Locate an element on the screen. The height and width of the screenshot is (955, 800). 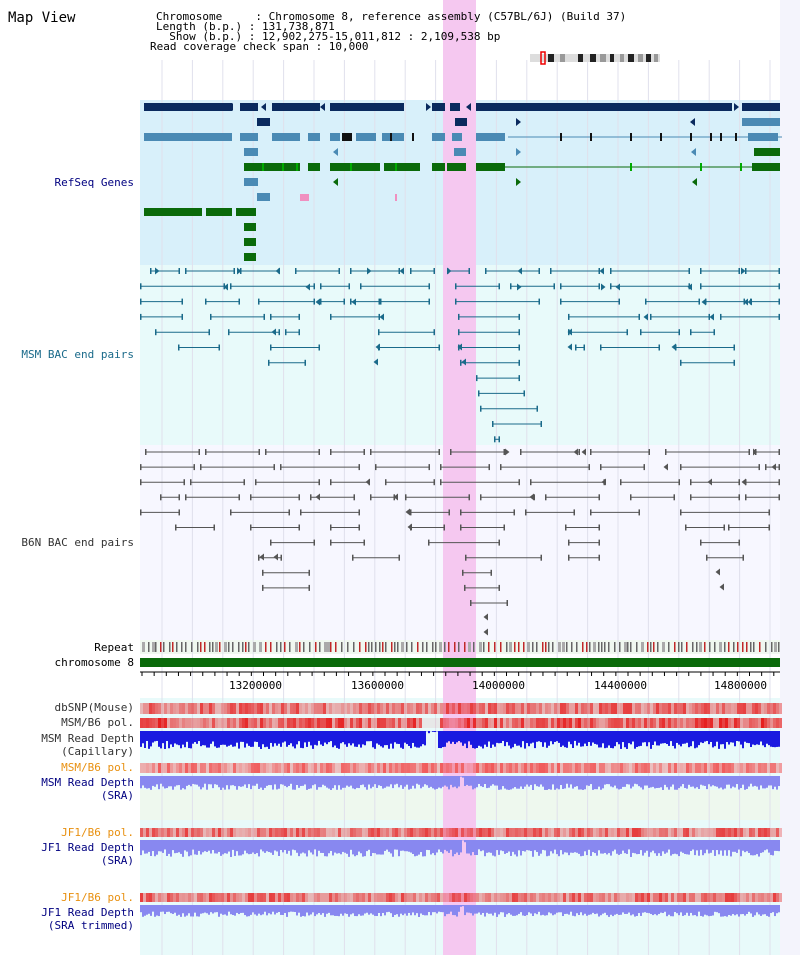
length-info: Length (b.p.) : 131,738,871 is located at coordinates (245, 26).